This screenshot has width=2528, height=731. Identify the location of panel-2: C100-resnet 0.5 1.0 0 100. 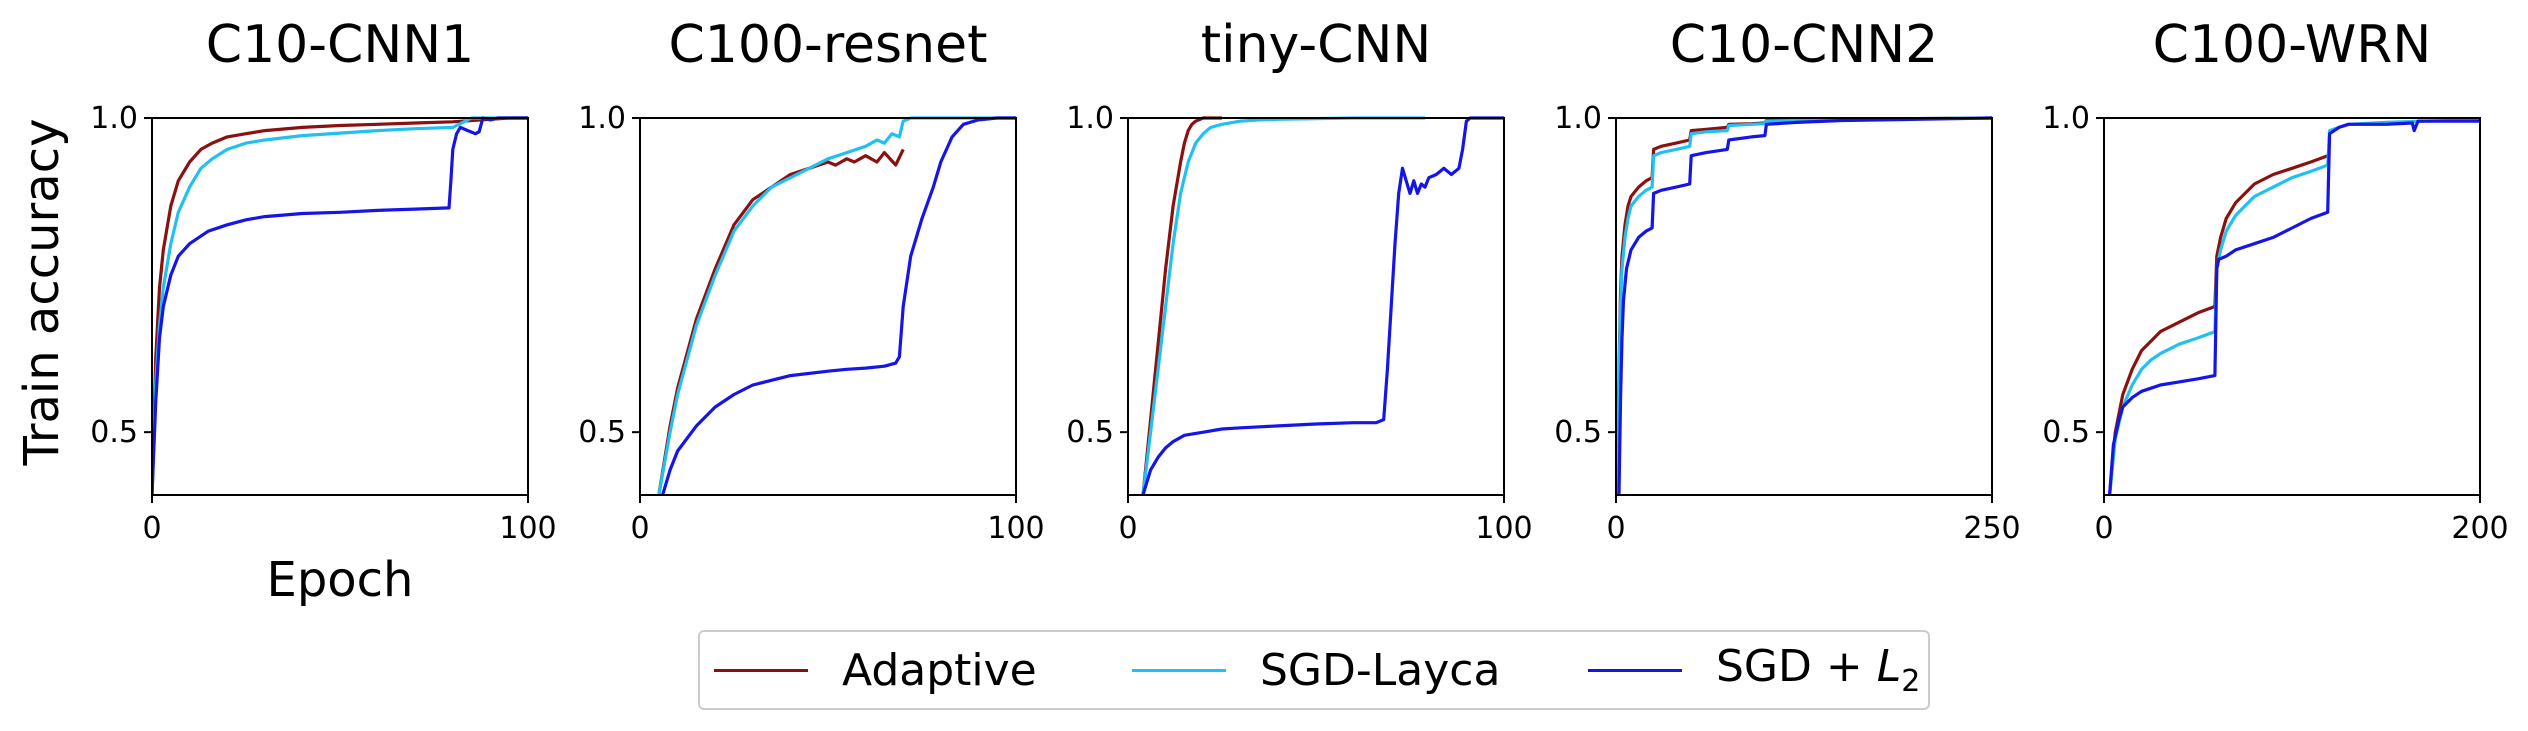
(811, 280).